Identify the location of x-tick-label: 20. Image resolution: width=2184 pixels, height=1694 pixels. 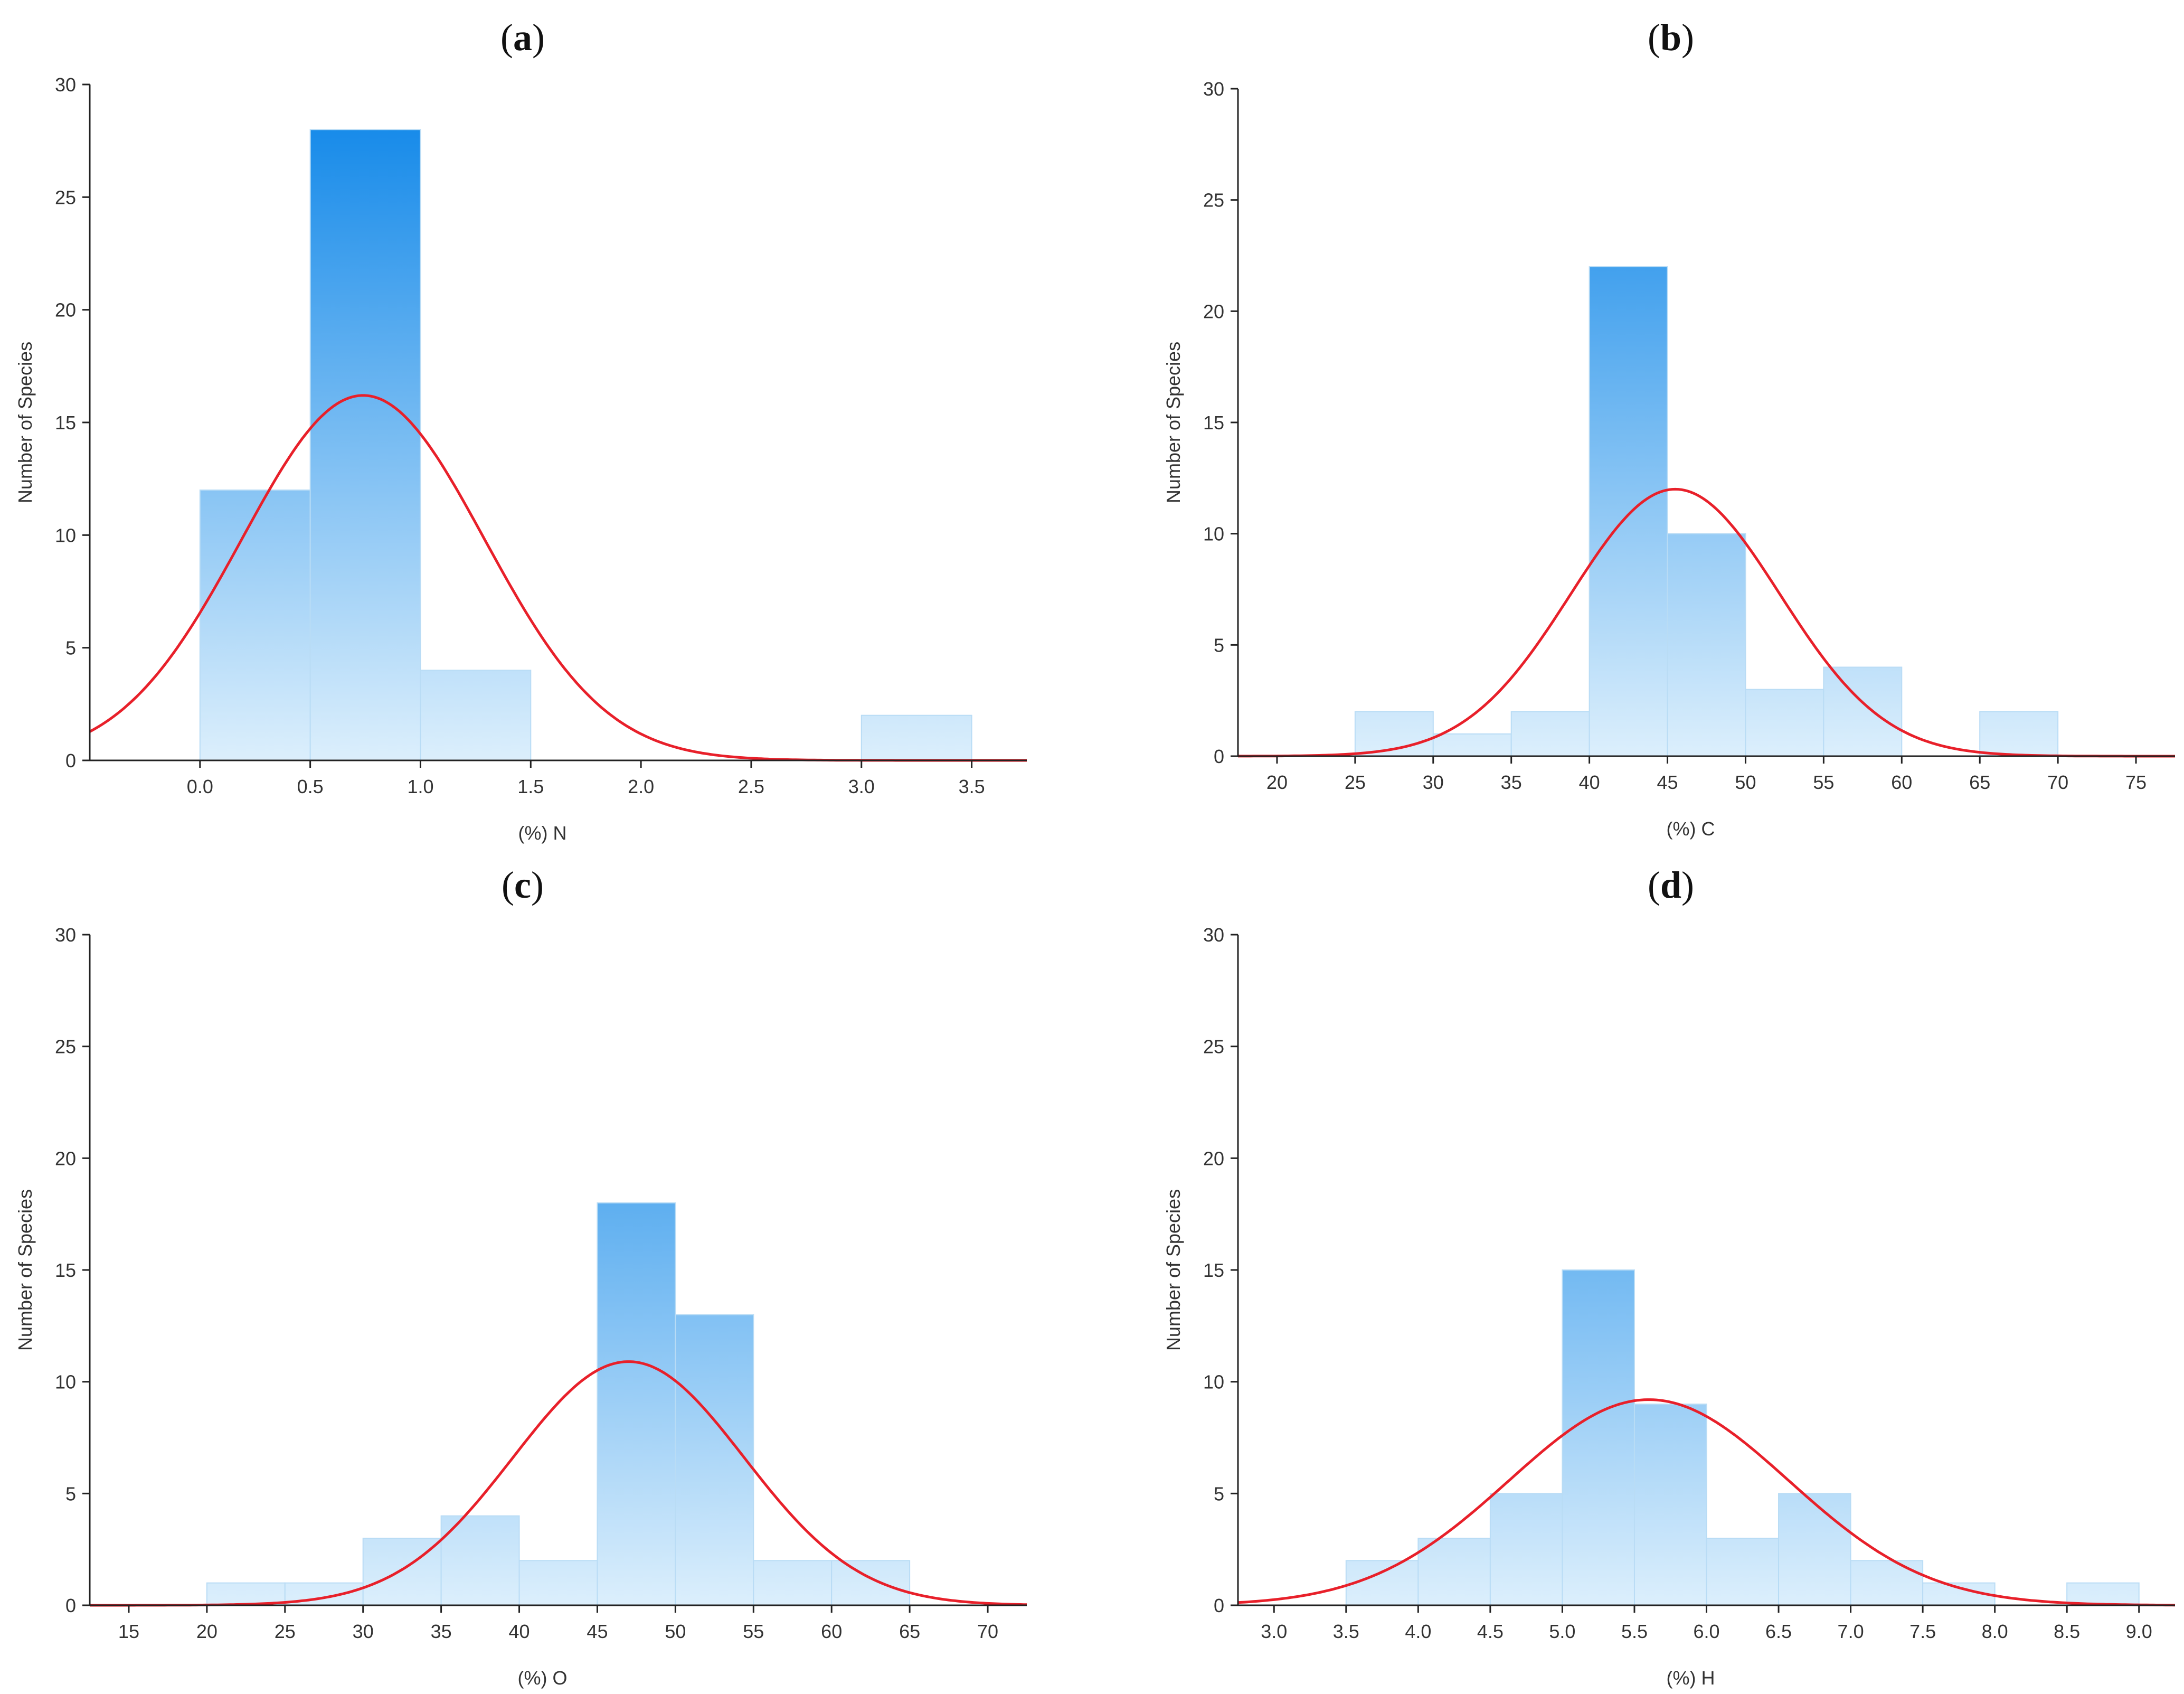
(207, 1631).